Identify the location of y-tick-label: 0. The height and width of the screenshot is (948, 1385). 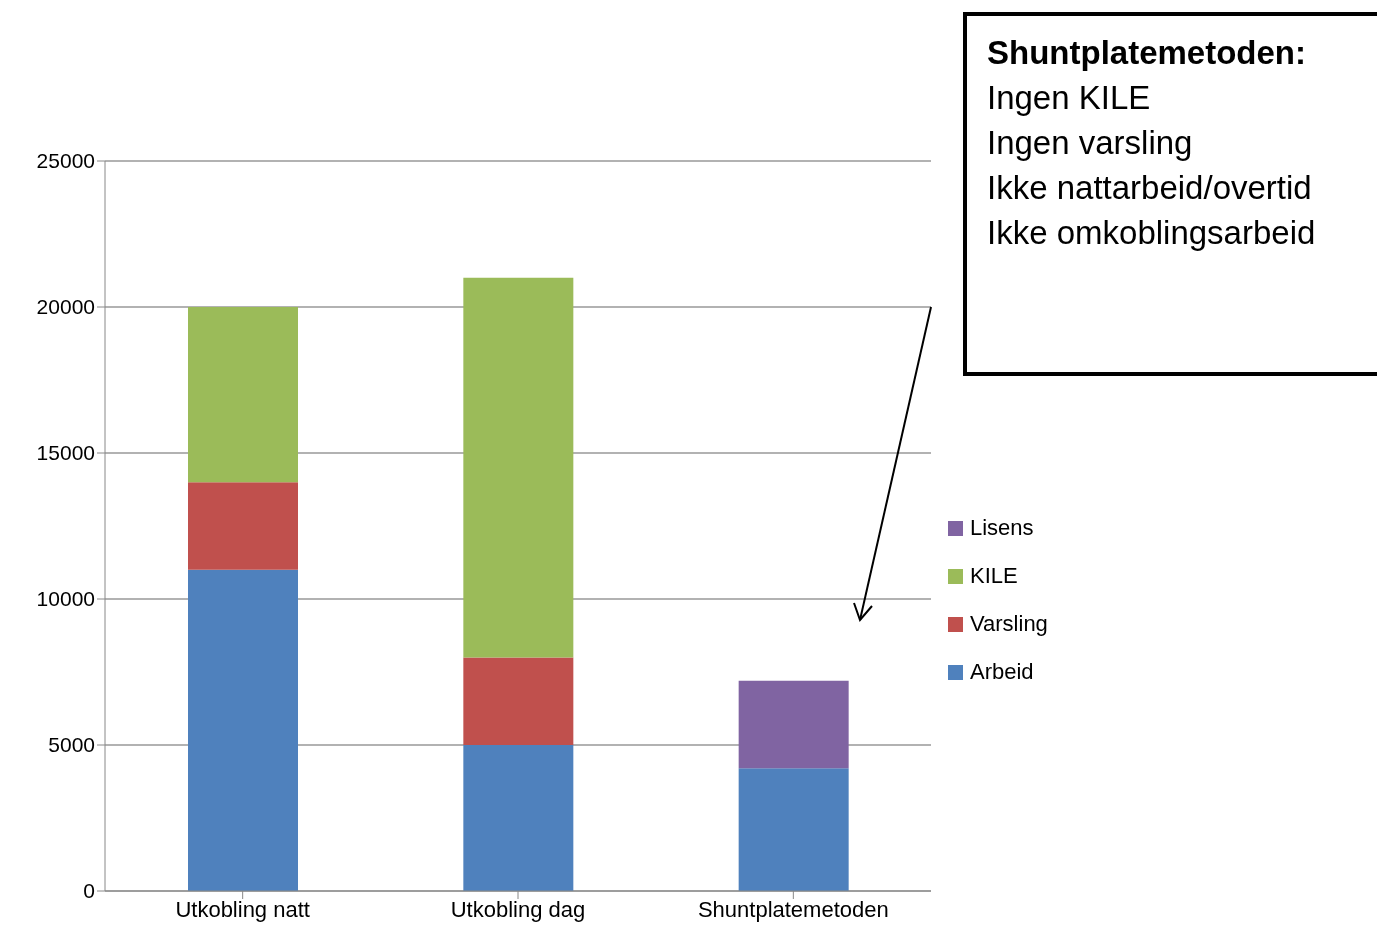
(89, 891).